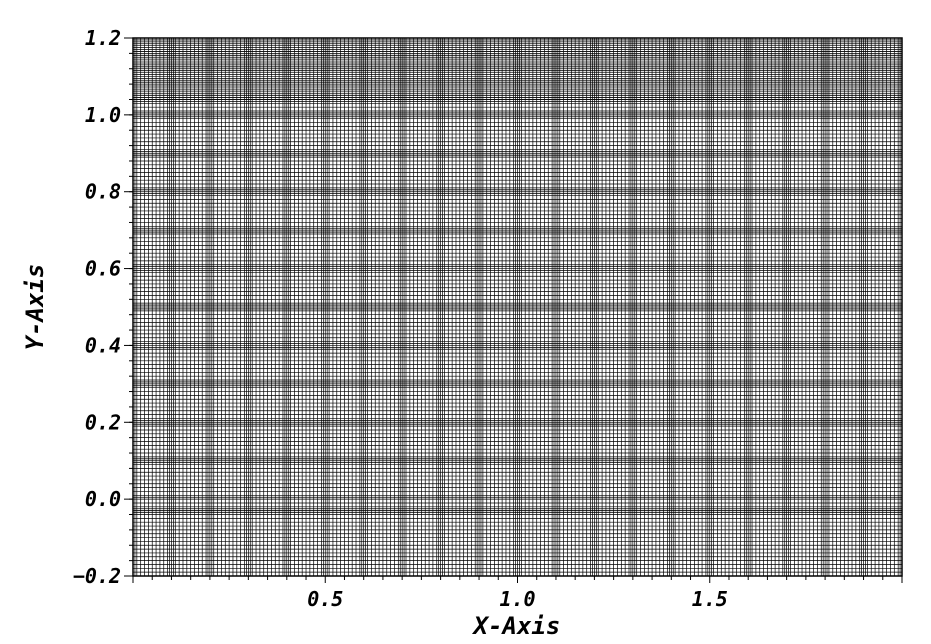 This screenshot has width=931, height=644. What do you see at coordinates (325, 599) in the screenshot?
I see `x-tick-label: 0.5` at bounding box center [325, 599].